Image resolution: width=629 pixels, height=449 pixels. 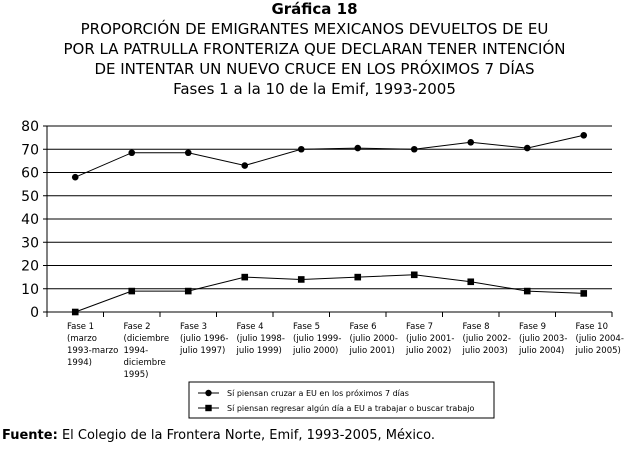 What do you see at coordinates (259, 351) in the screenshot?
I see `x-category-label-line: julio 1999)` at bounding box center [259, 351].